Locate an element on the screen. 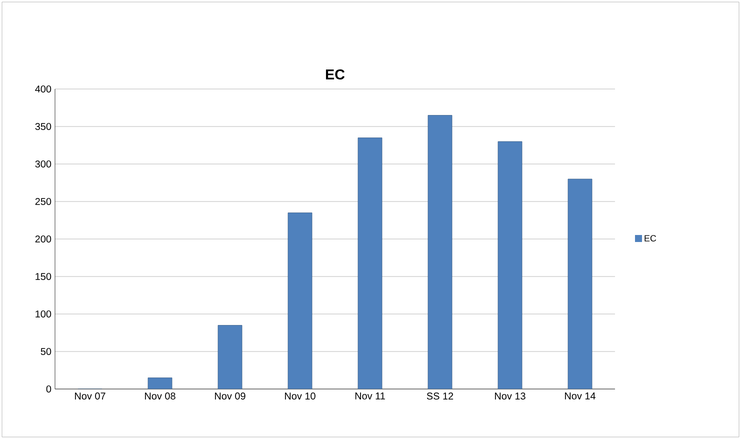 The image size is (741, 439). x-tick-label: Nov 07 is located at coordinates (90, 396).